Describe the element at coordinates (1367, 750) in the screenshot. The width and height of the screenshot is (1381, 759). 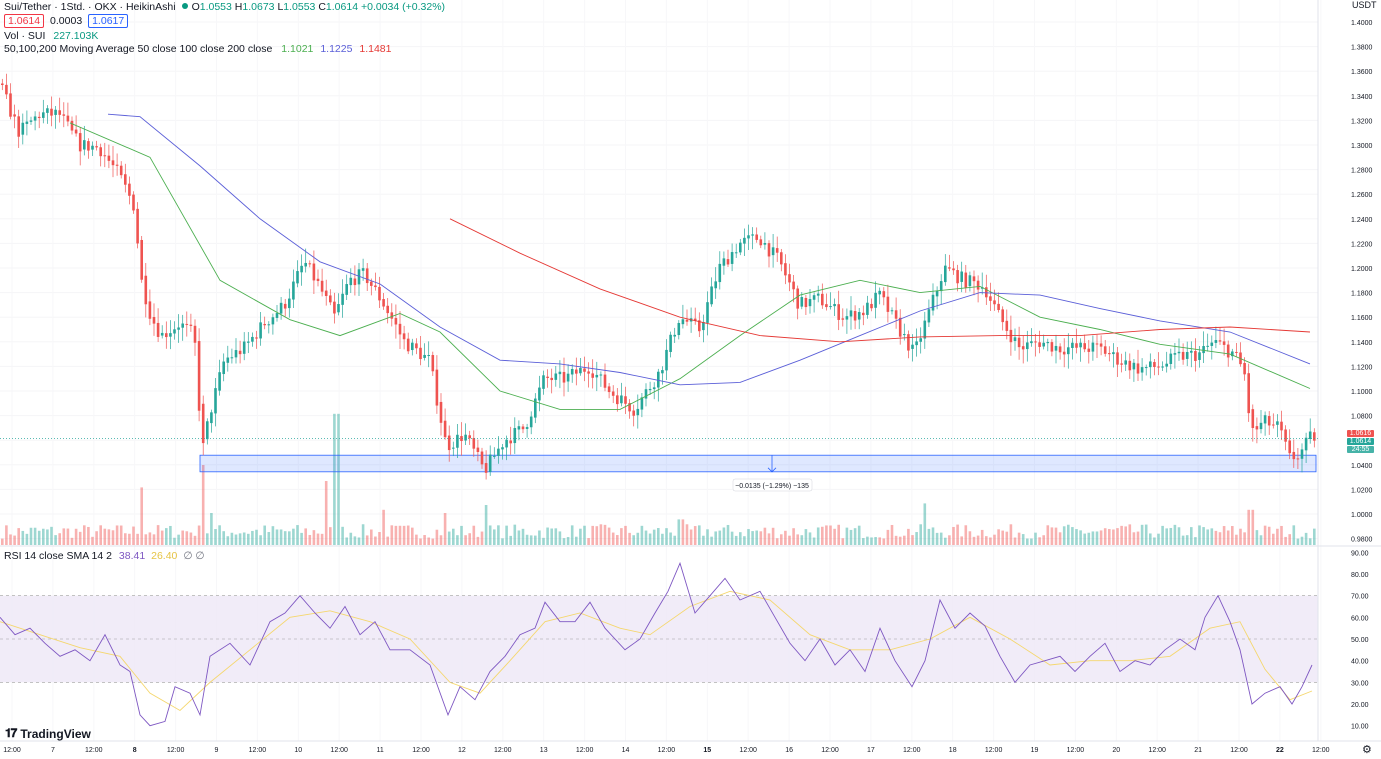
I see `gear-icon: ⚙` at that location.